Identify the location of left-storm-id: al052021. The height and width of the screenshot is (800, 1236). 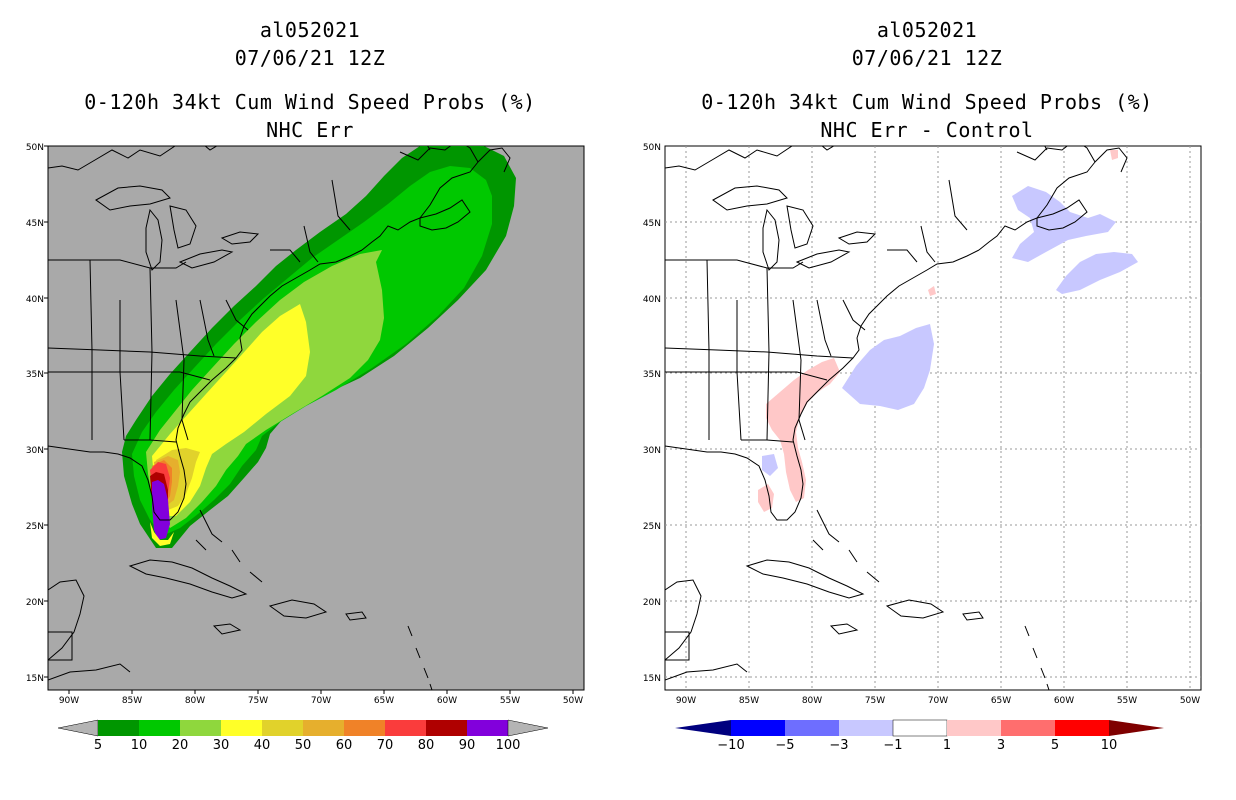
(310, 30).